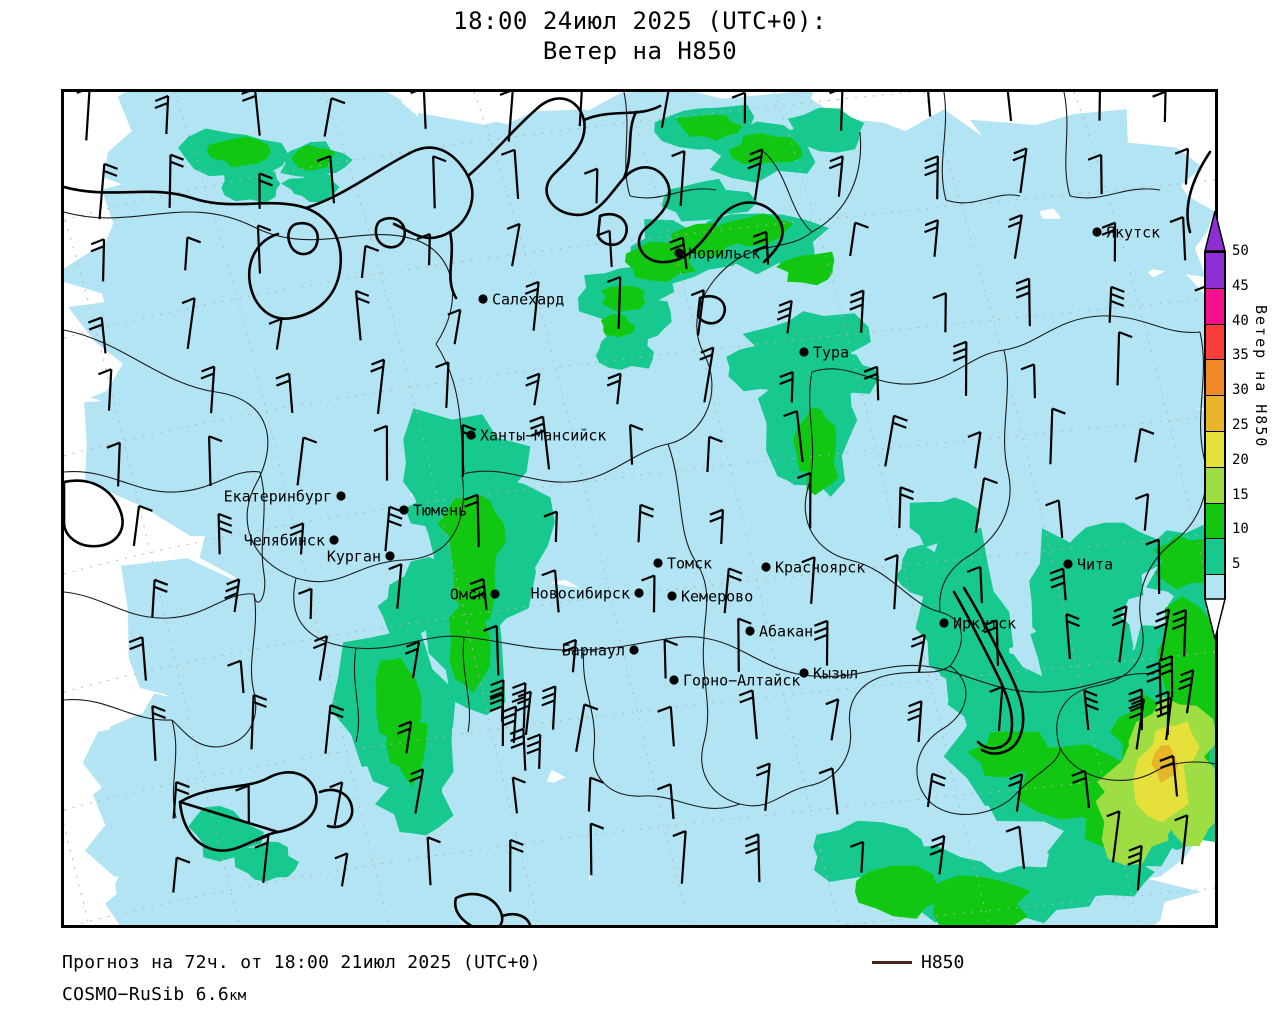 Image resolution: width=1280 pixels, height=1024 pixels. I want to click on page-title: 18:00 24июл 2025 (UTC+0): Ветер на H850, so click(640, 36).